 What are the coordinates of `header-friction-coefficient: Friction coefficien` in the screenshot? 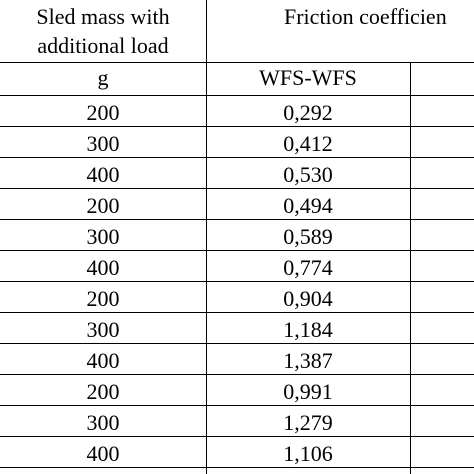 It's located at (340, 31).